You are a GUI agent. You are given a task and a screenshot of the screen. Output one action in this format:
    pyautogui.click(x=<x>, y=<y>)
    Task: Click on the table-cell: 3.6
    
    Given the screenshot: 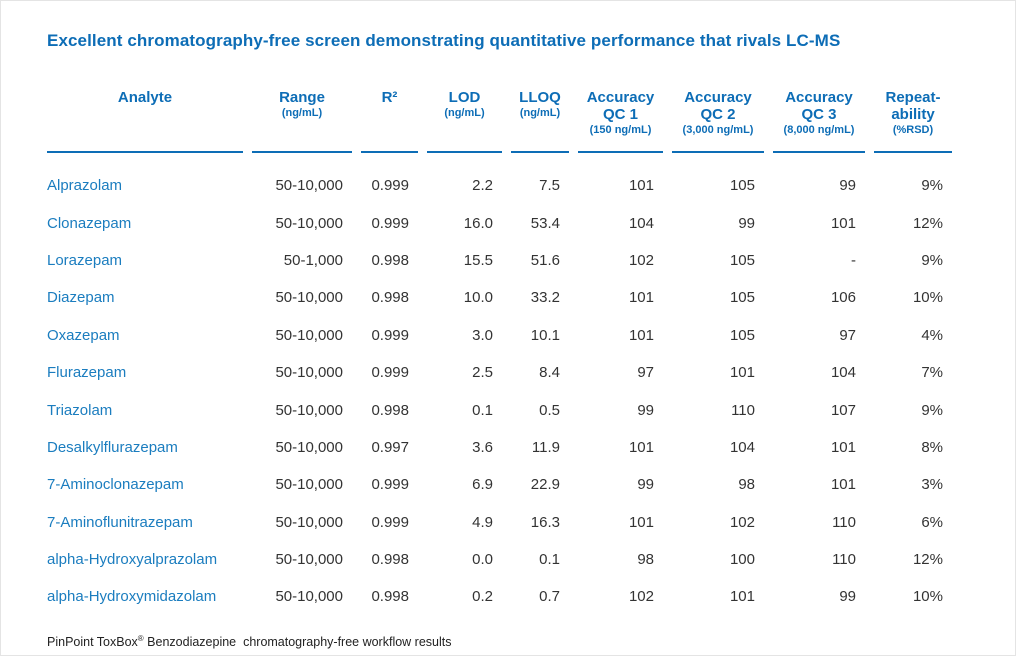 What is the action you would take?
    pyautogui.click(x=482, y=447)
    